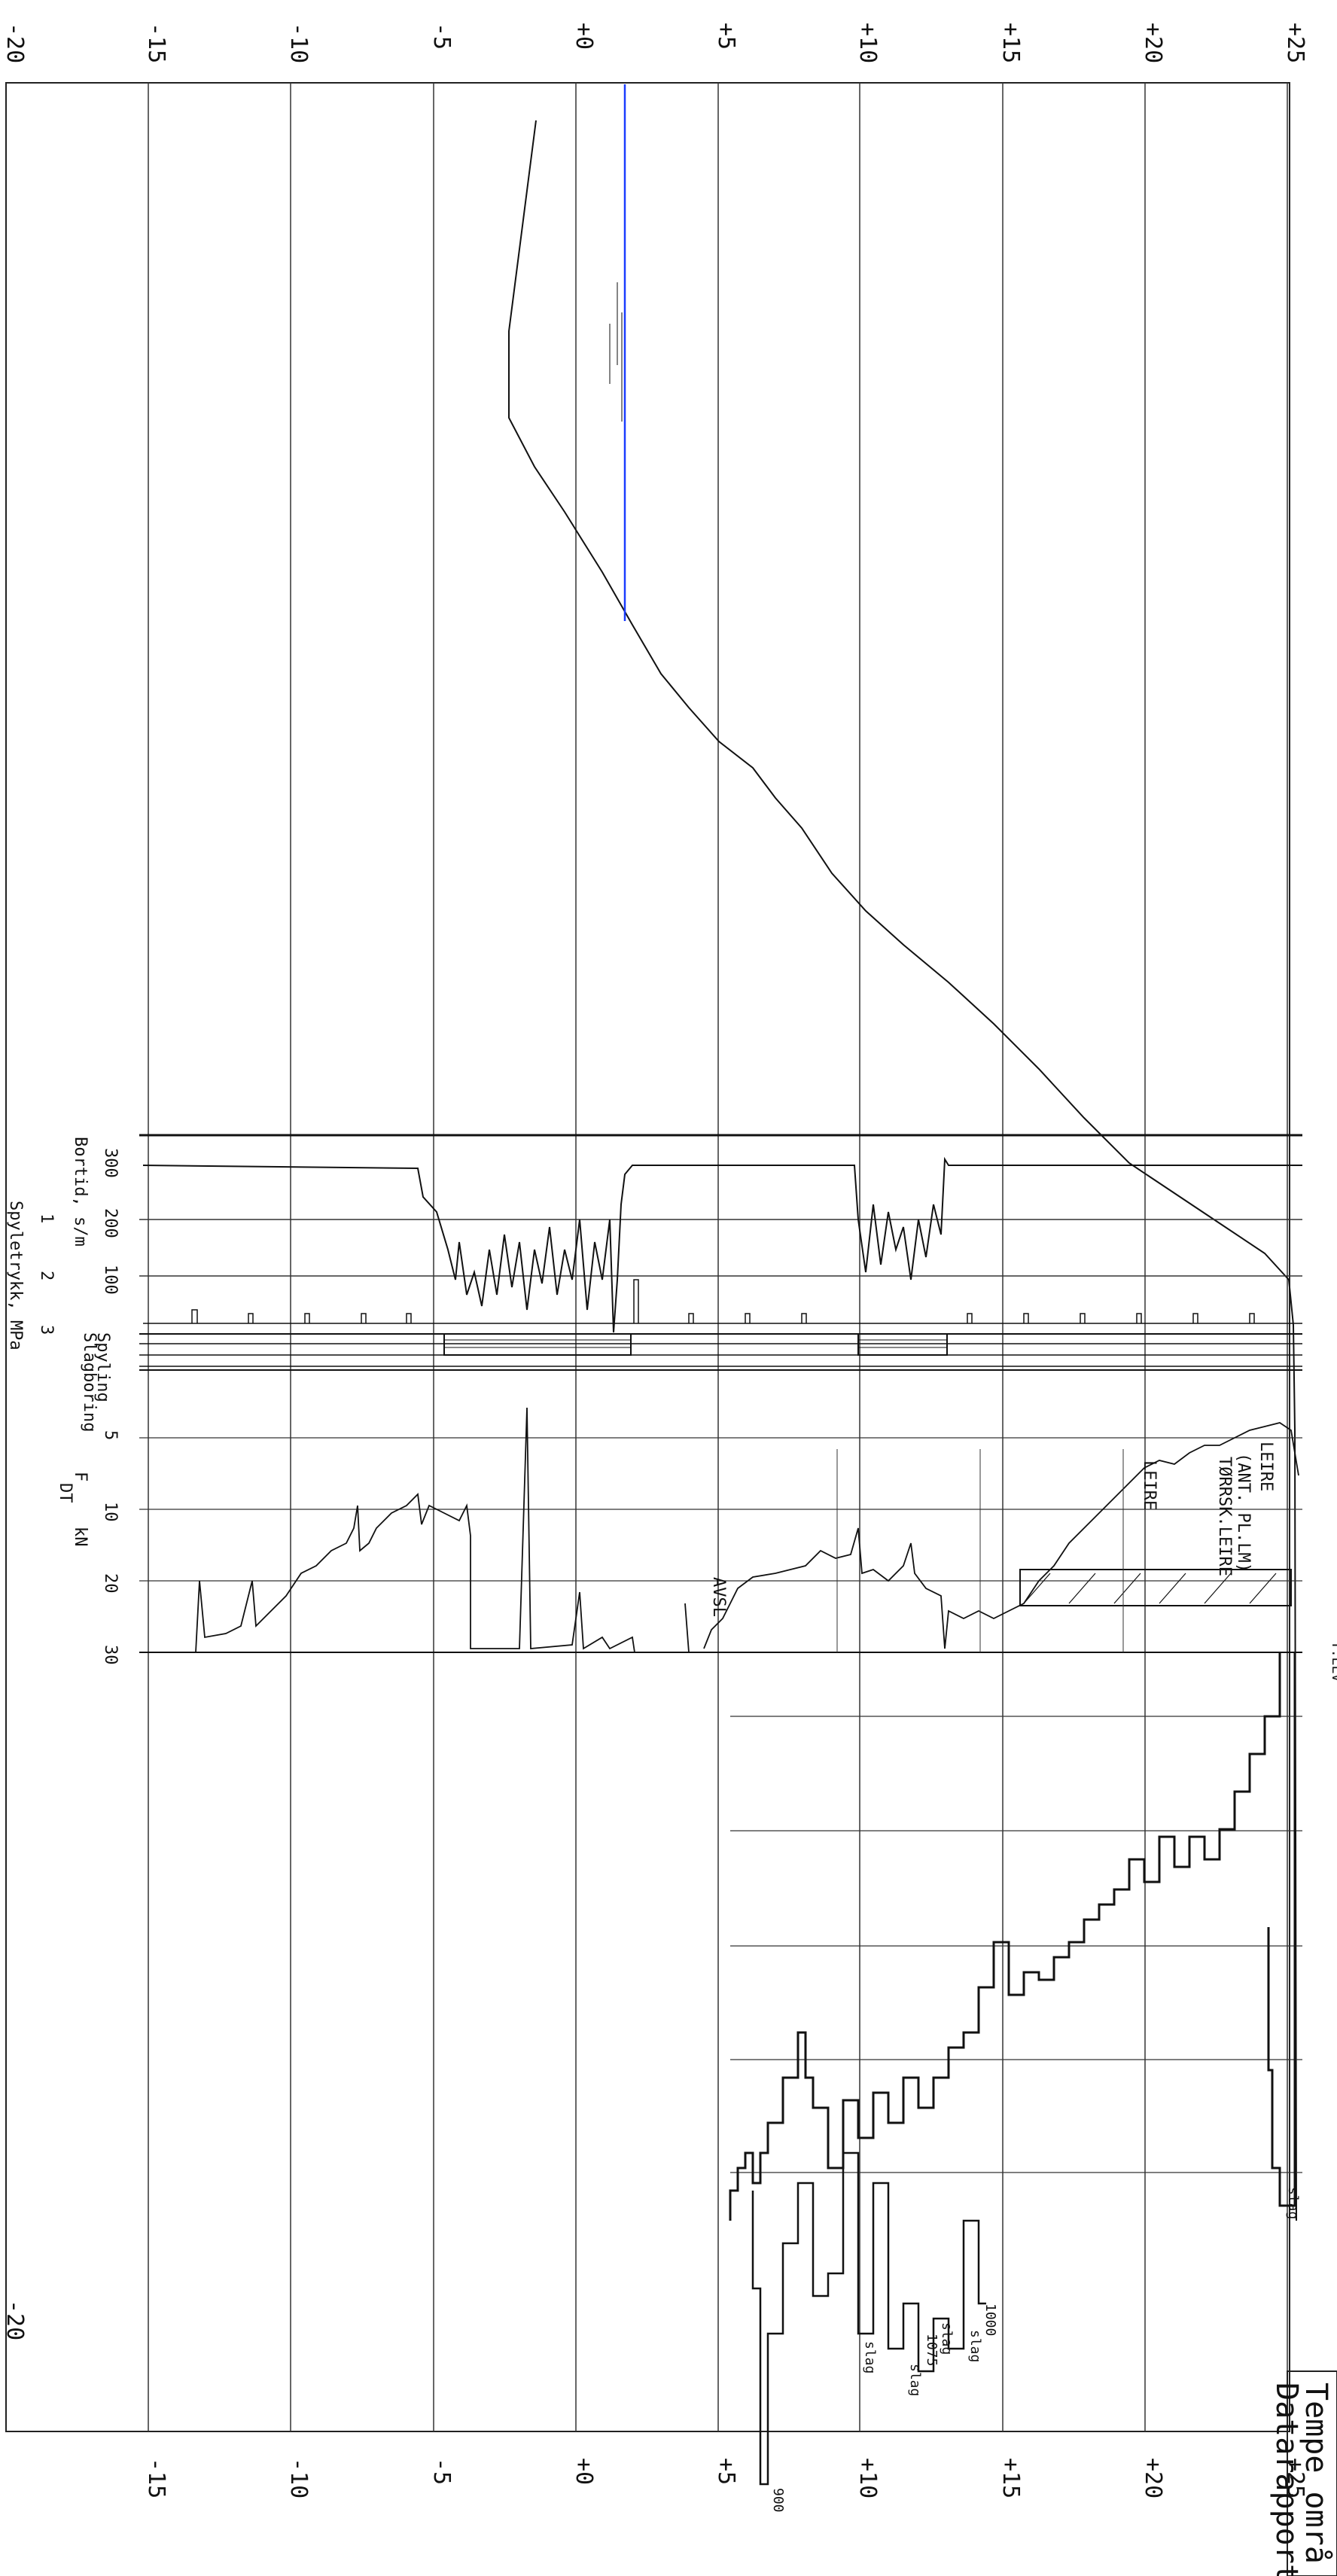  I want to click on force-tick-5: 5, so click(111, 1435).